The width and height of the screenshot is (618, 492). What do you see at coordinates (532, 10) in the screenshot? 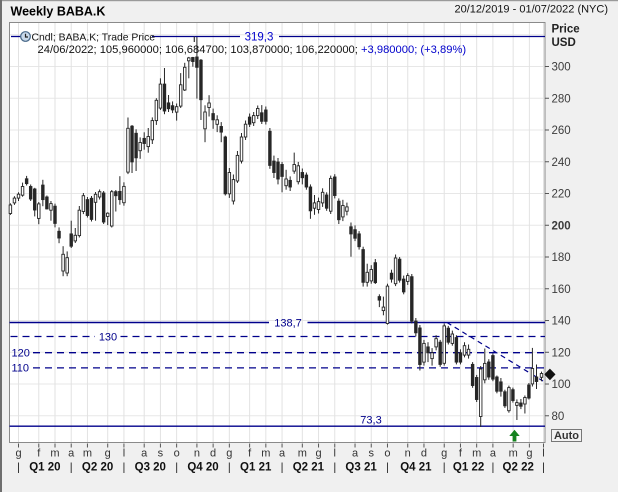
I see `svg-text: 20/12/2019 - 01/07/2022 (NYC)` at bounding box center [532, 10].